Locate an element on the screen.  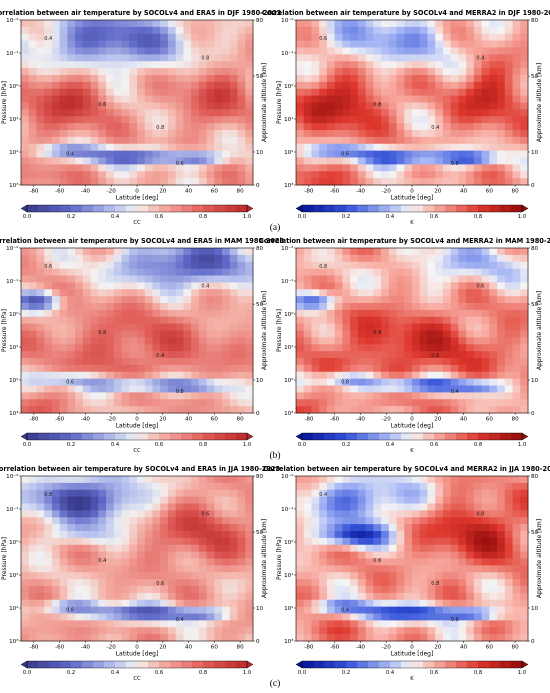
x-axis-label: Latitude [deg] is located at coordinates (412, 654).